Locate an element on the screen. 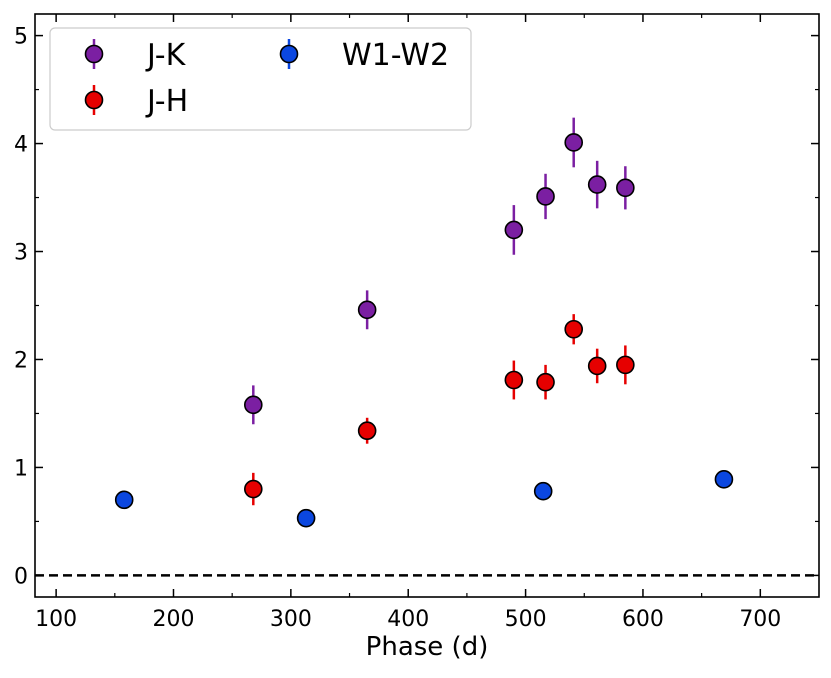  legend-label-w1-w2: W1-W2 is located at coordinates (395, 55).